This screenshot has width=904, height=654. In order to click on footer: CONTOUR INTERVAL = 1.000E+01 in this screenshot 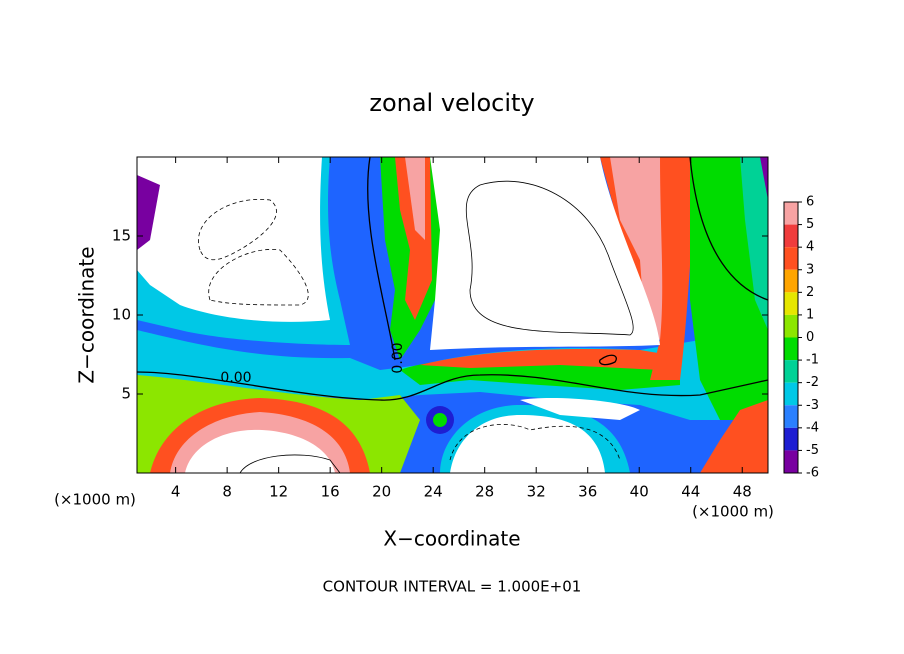, I will do `click(452, 587)`.